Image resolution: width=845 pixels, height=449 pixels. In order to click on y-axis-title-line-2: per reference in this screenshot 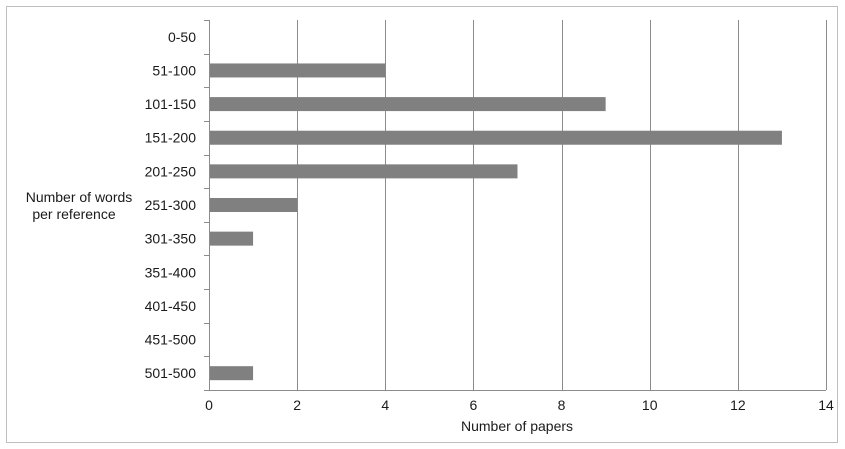, I will do `click(73, 214)`.